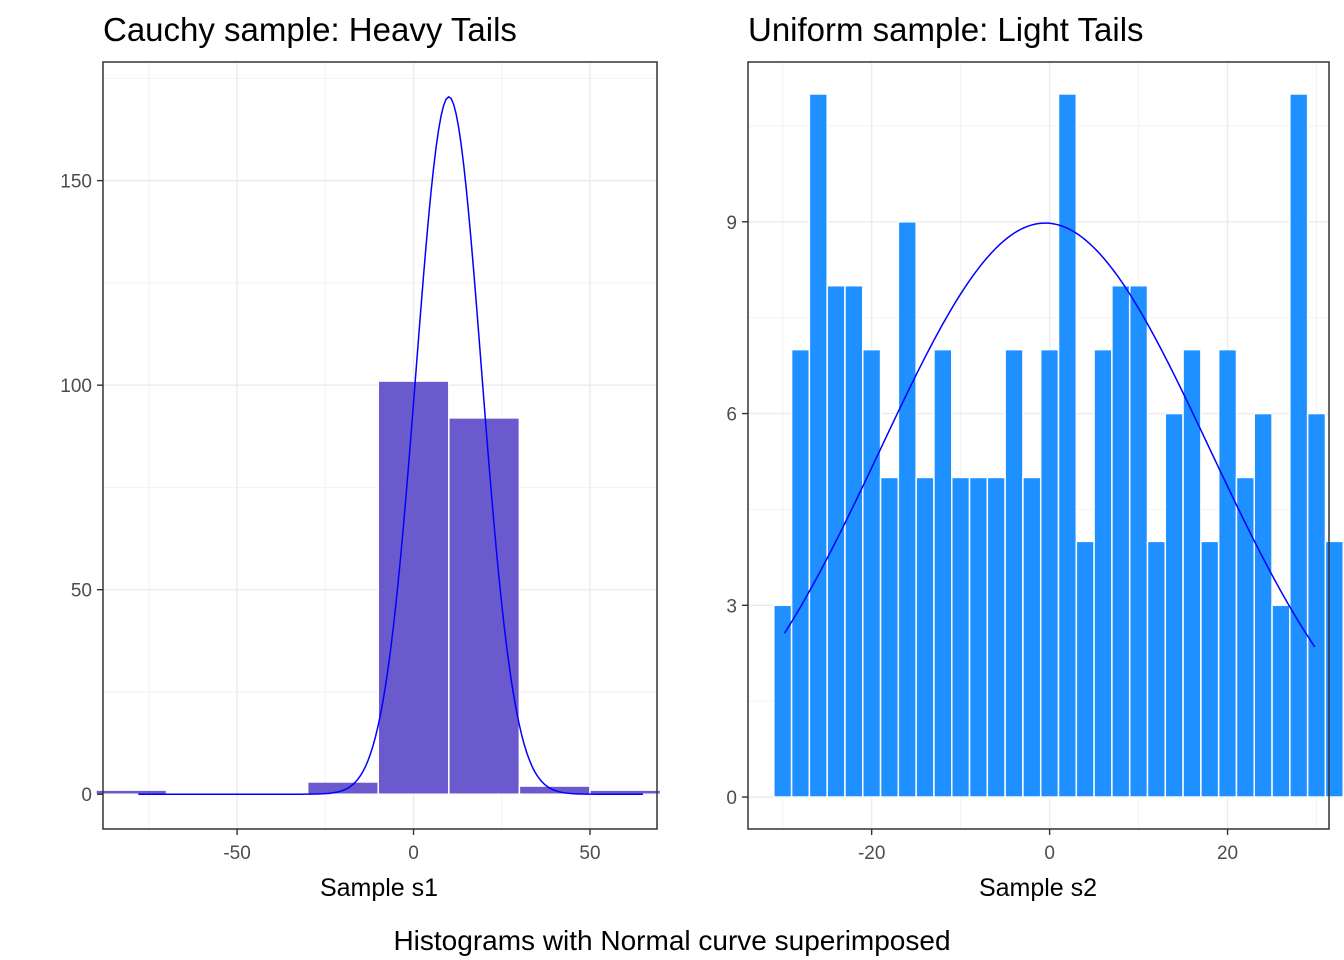 The width and height of the screenshot is (1344, 960). Describe the element at coordinates (871, 853) in the screenshot. I see `x-tick-label: -20` at that location.